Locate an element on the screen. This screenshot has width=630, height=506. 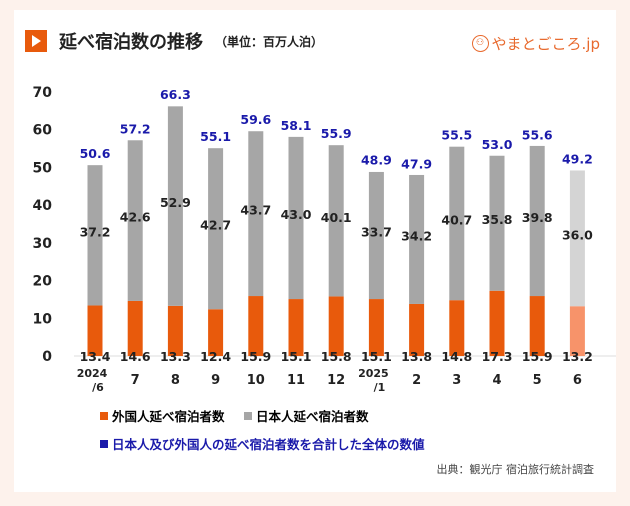
data-label-japanese: 33.7 is located at coordinates (376, 232).